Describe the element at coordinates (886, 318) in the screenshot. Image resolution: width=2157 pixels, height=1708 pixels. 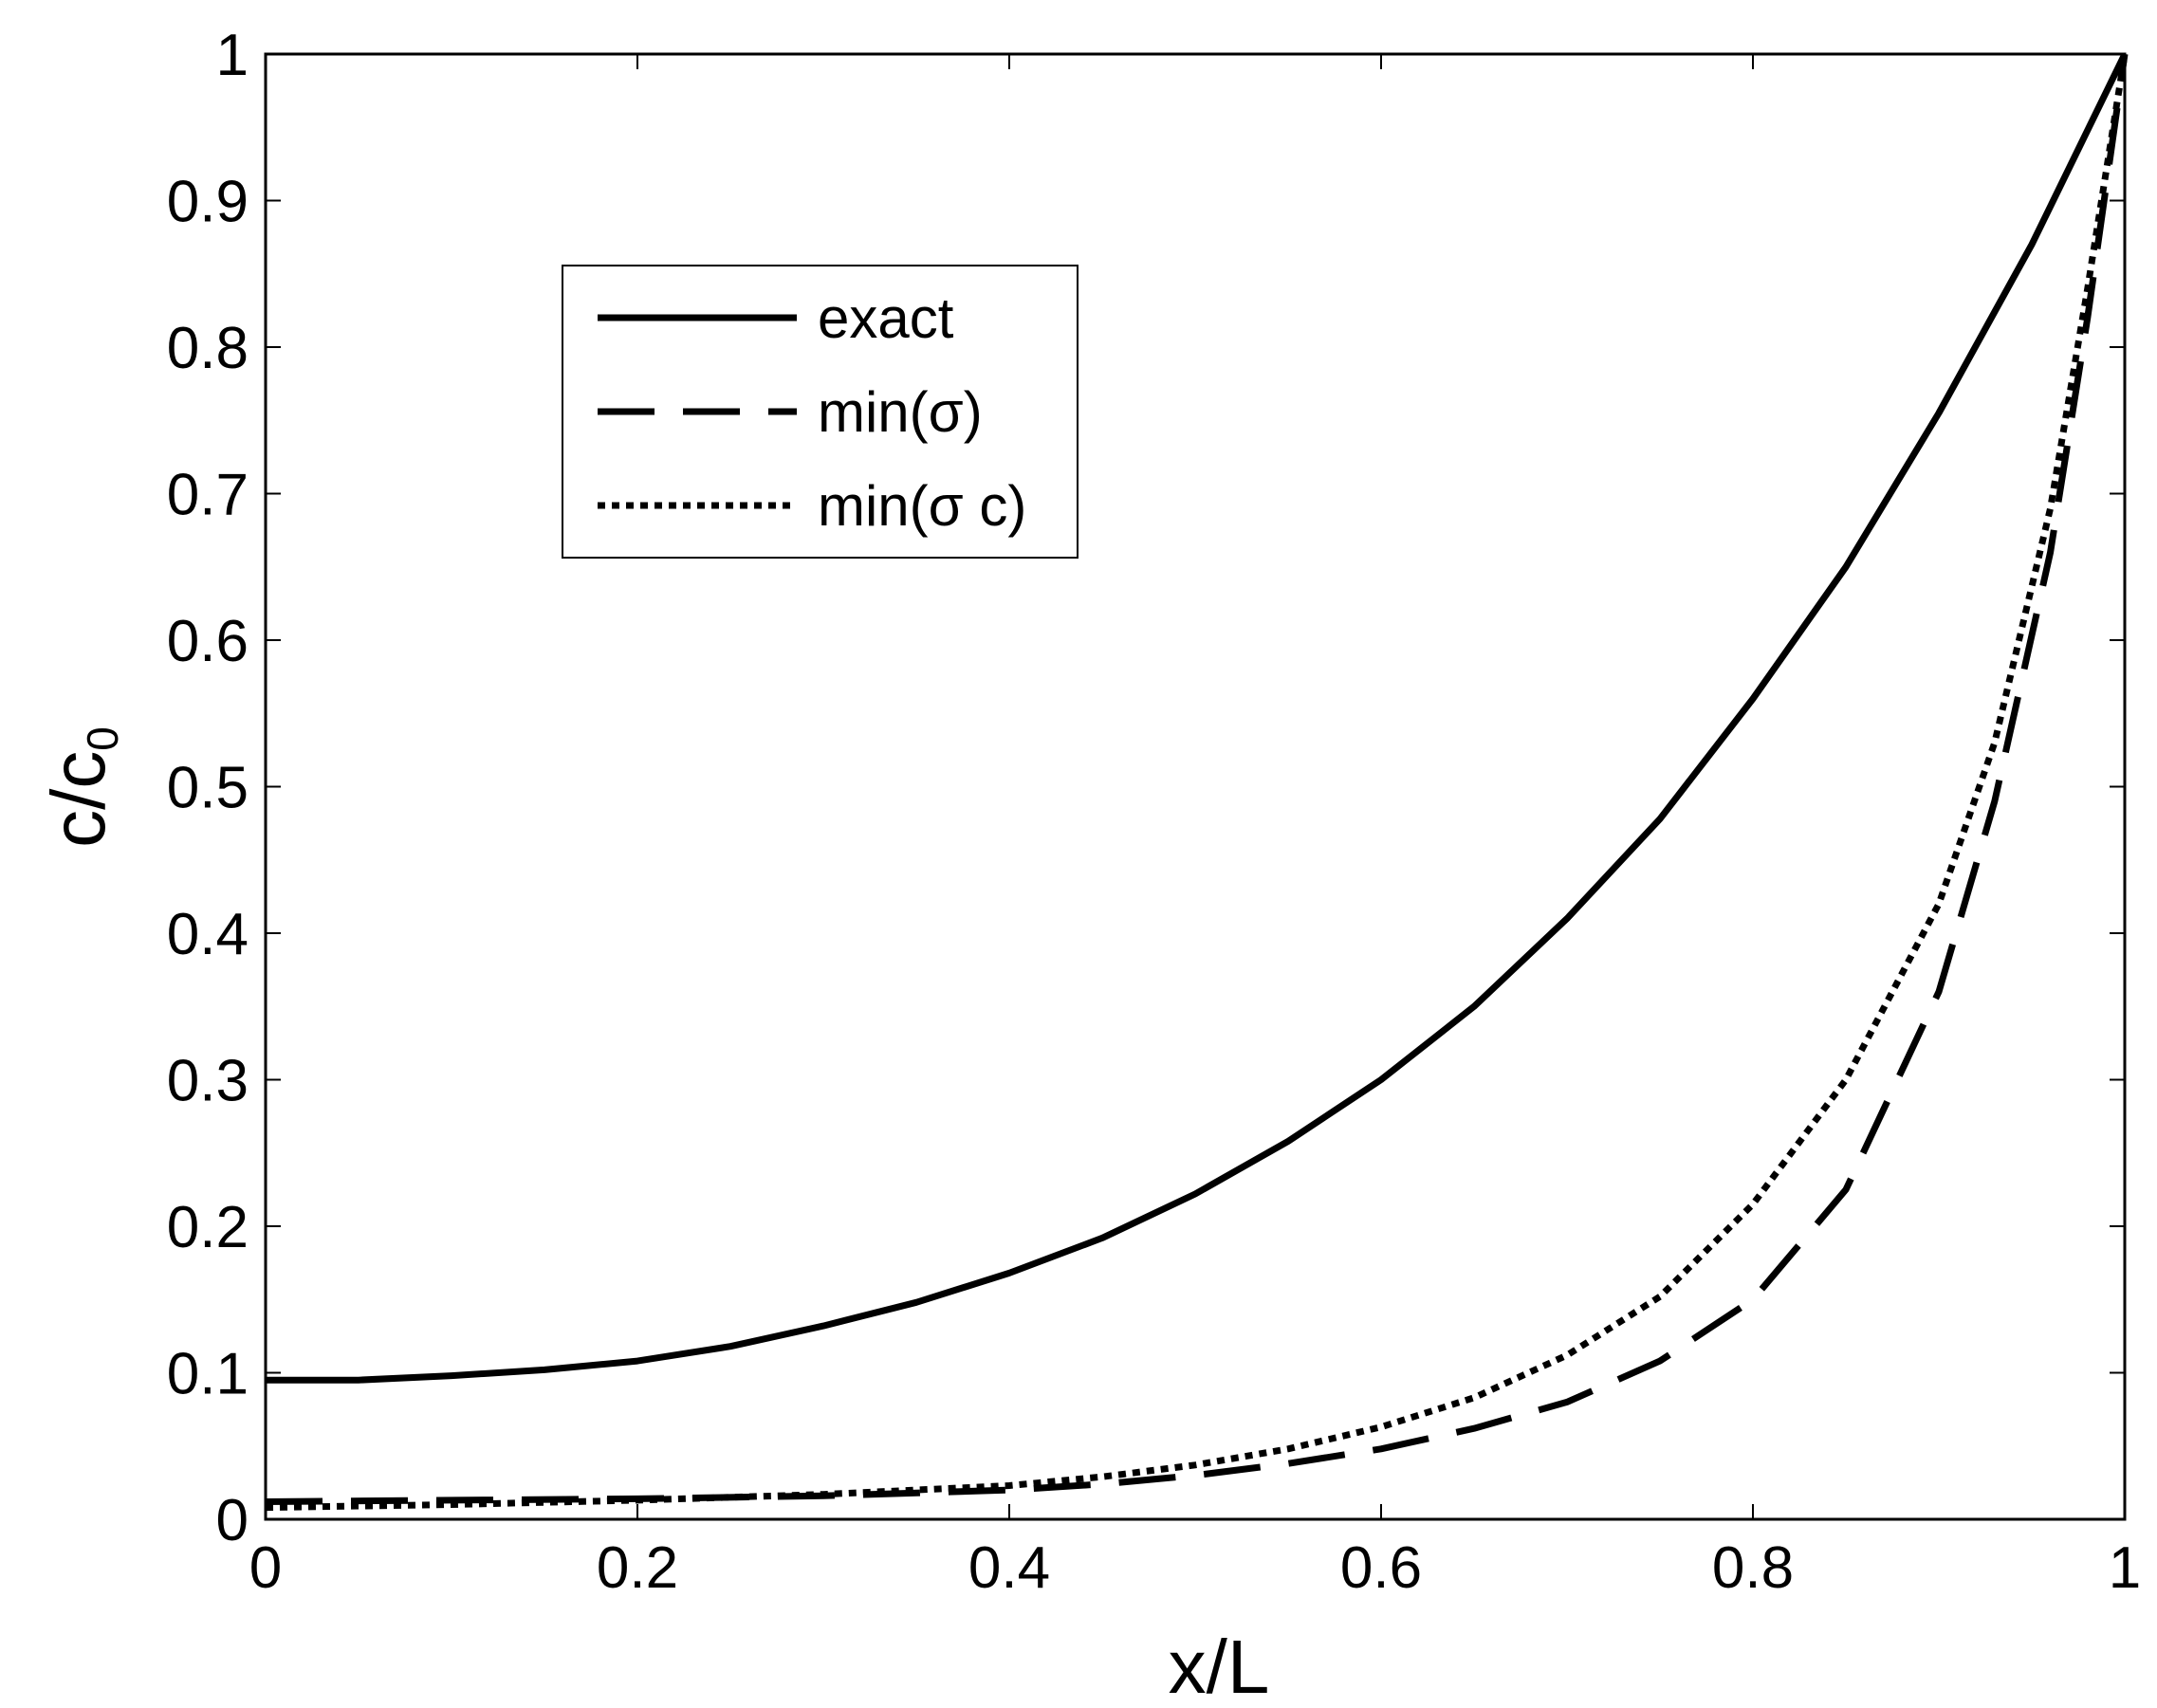
I see `legend-label-exact: exact` at that location.